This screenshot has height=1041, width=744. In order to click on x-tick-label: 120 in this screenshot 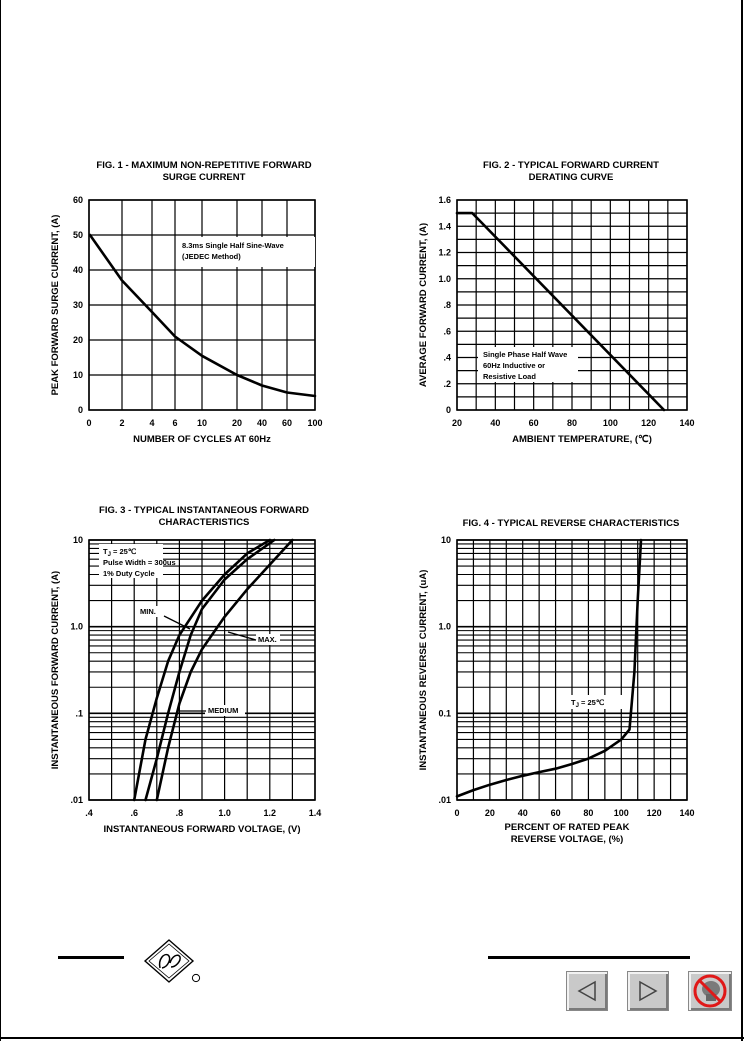, I will do `click(648, 423)`.